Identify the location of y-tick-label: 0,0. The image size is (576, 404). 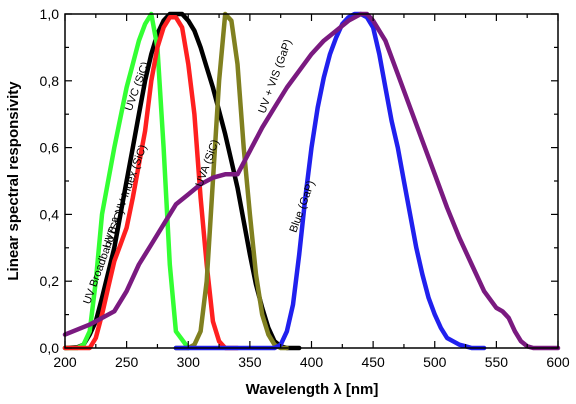
(50, 348).